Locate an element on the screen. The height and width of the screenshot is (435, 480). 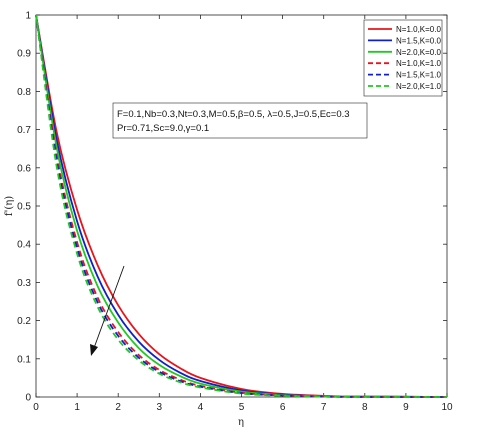
legend-label: N=1.5,K=0.0 is located at coordinates (418, 40).